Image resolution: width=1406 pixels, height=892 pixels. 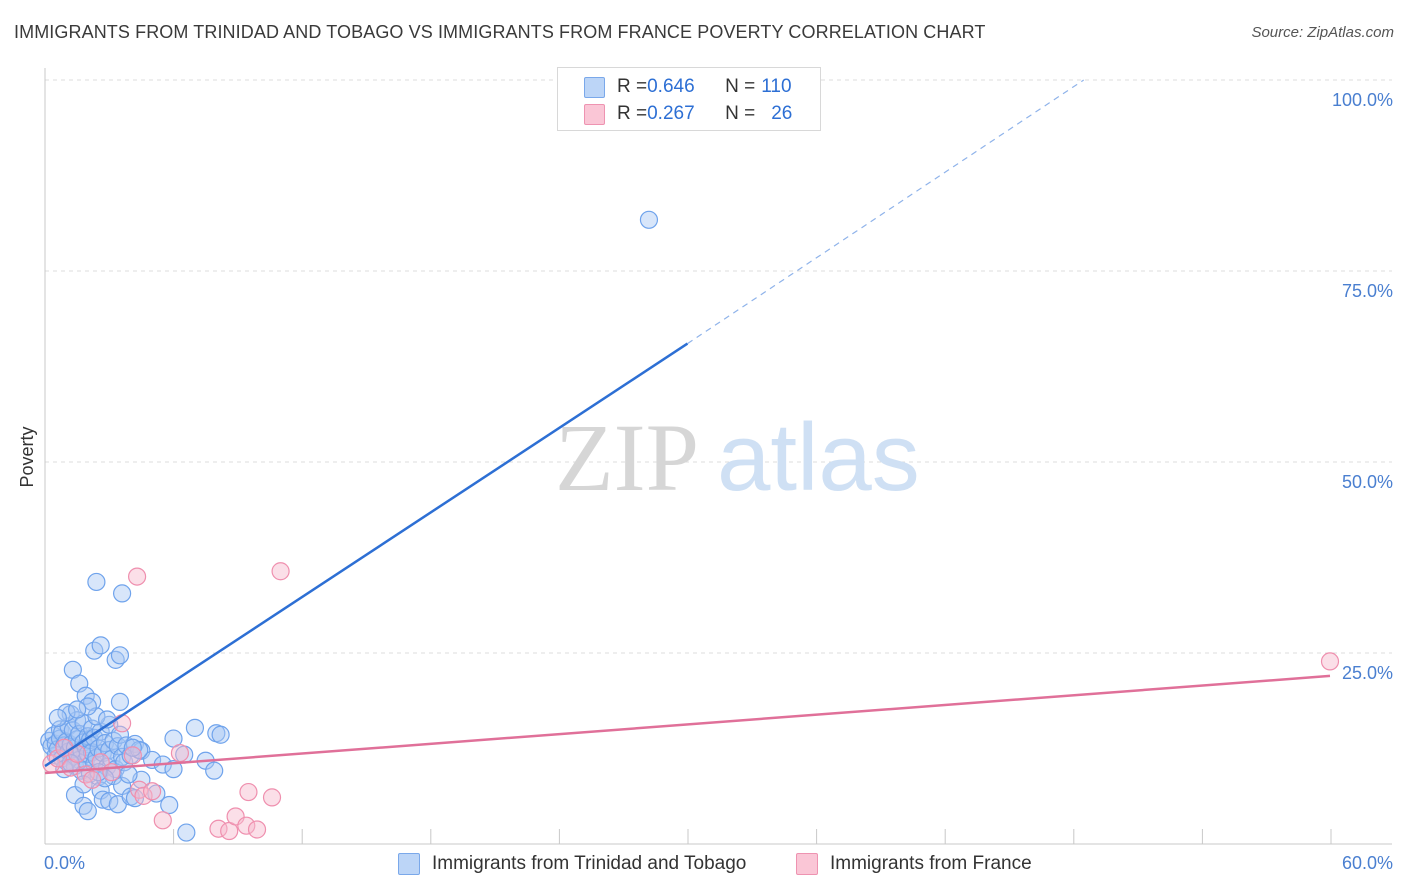 I want to click on legend-row-trinidad: R = 0.646 N = 110, so click(x=688, y=87).